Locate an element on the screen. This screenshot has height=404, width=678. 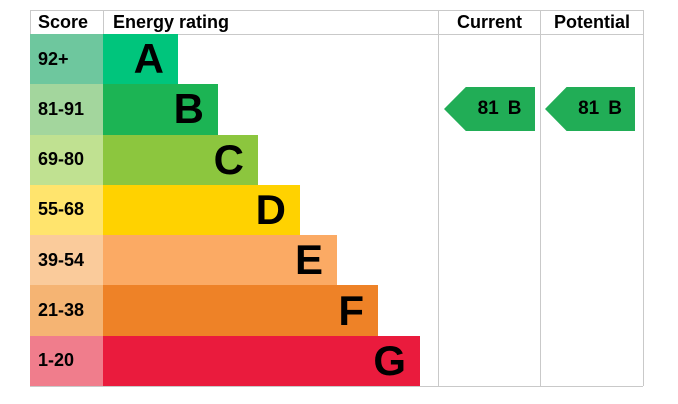
band-row-a: 92+ A is located at coordinates (234, 59).